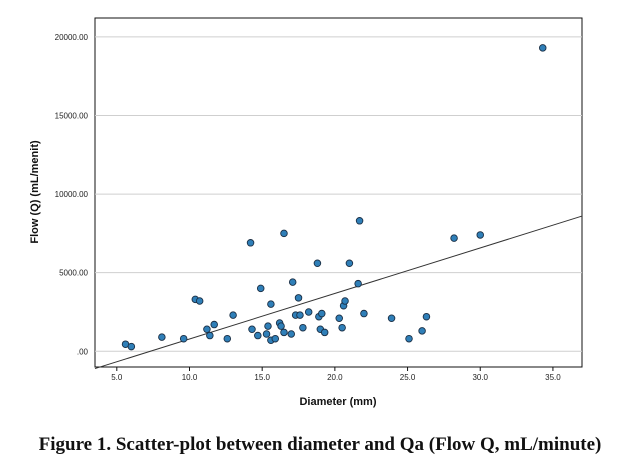 The height and width of the screenshot is (469, 640). What do you see at coordinates (335, 377) in the screenshot?
I see `x-tick-label: 20.0` at bounding box center [335, 377].